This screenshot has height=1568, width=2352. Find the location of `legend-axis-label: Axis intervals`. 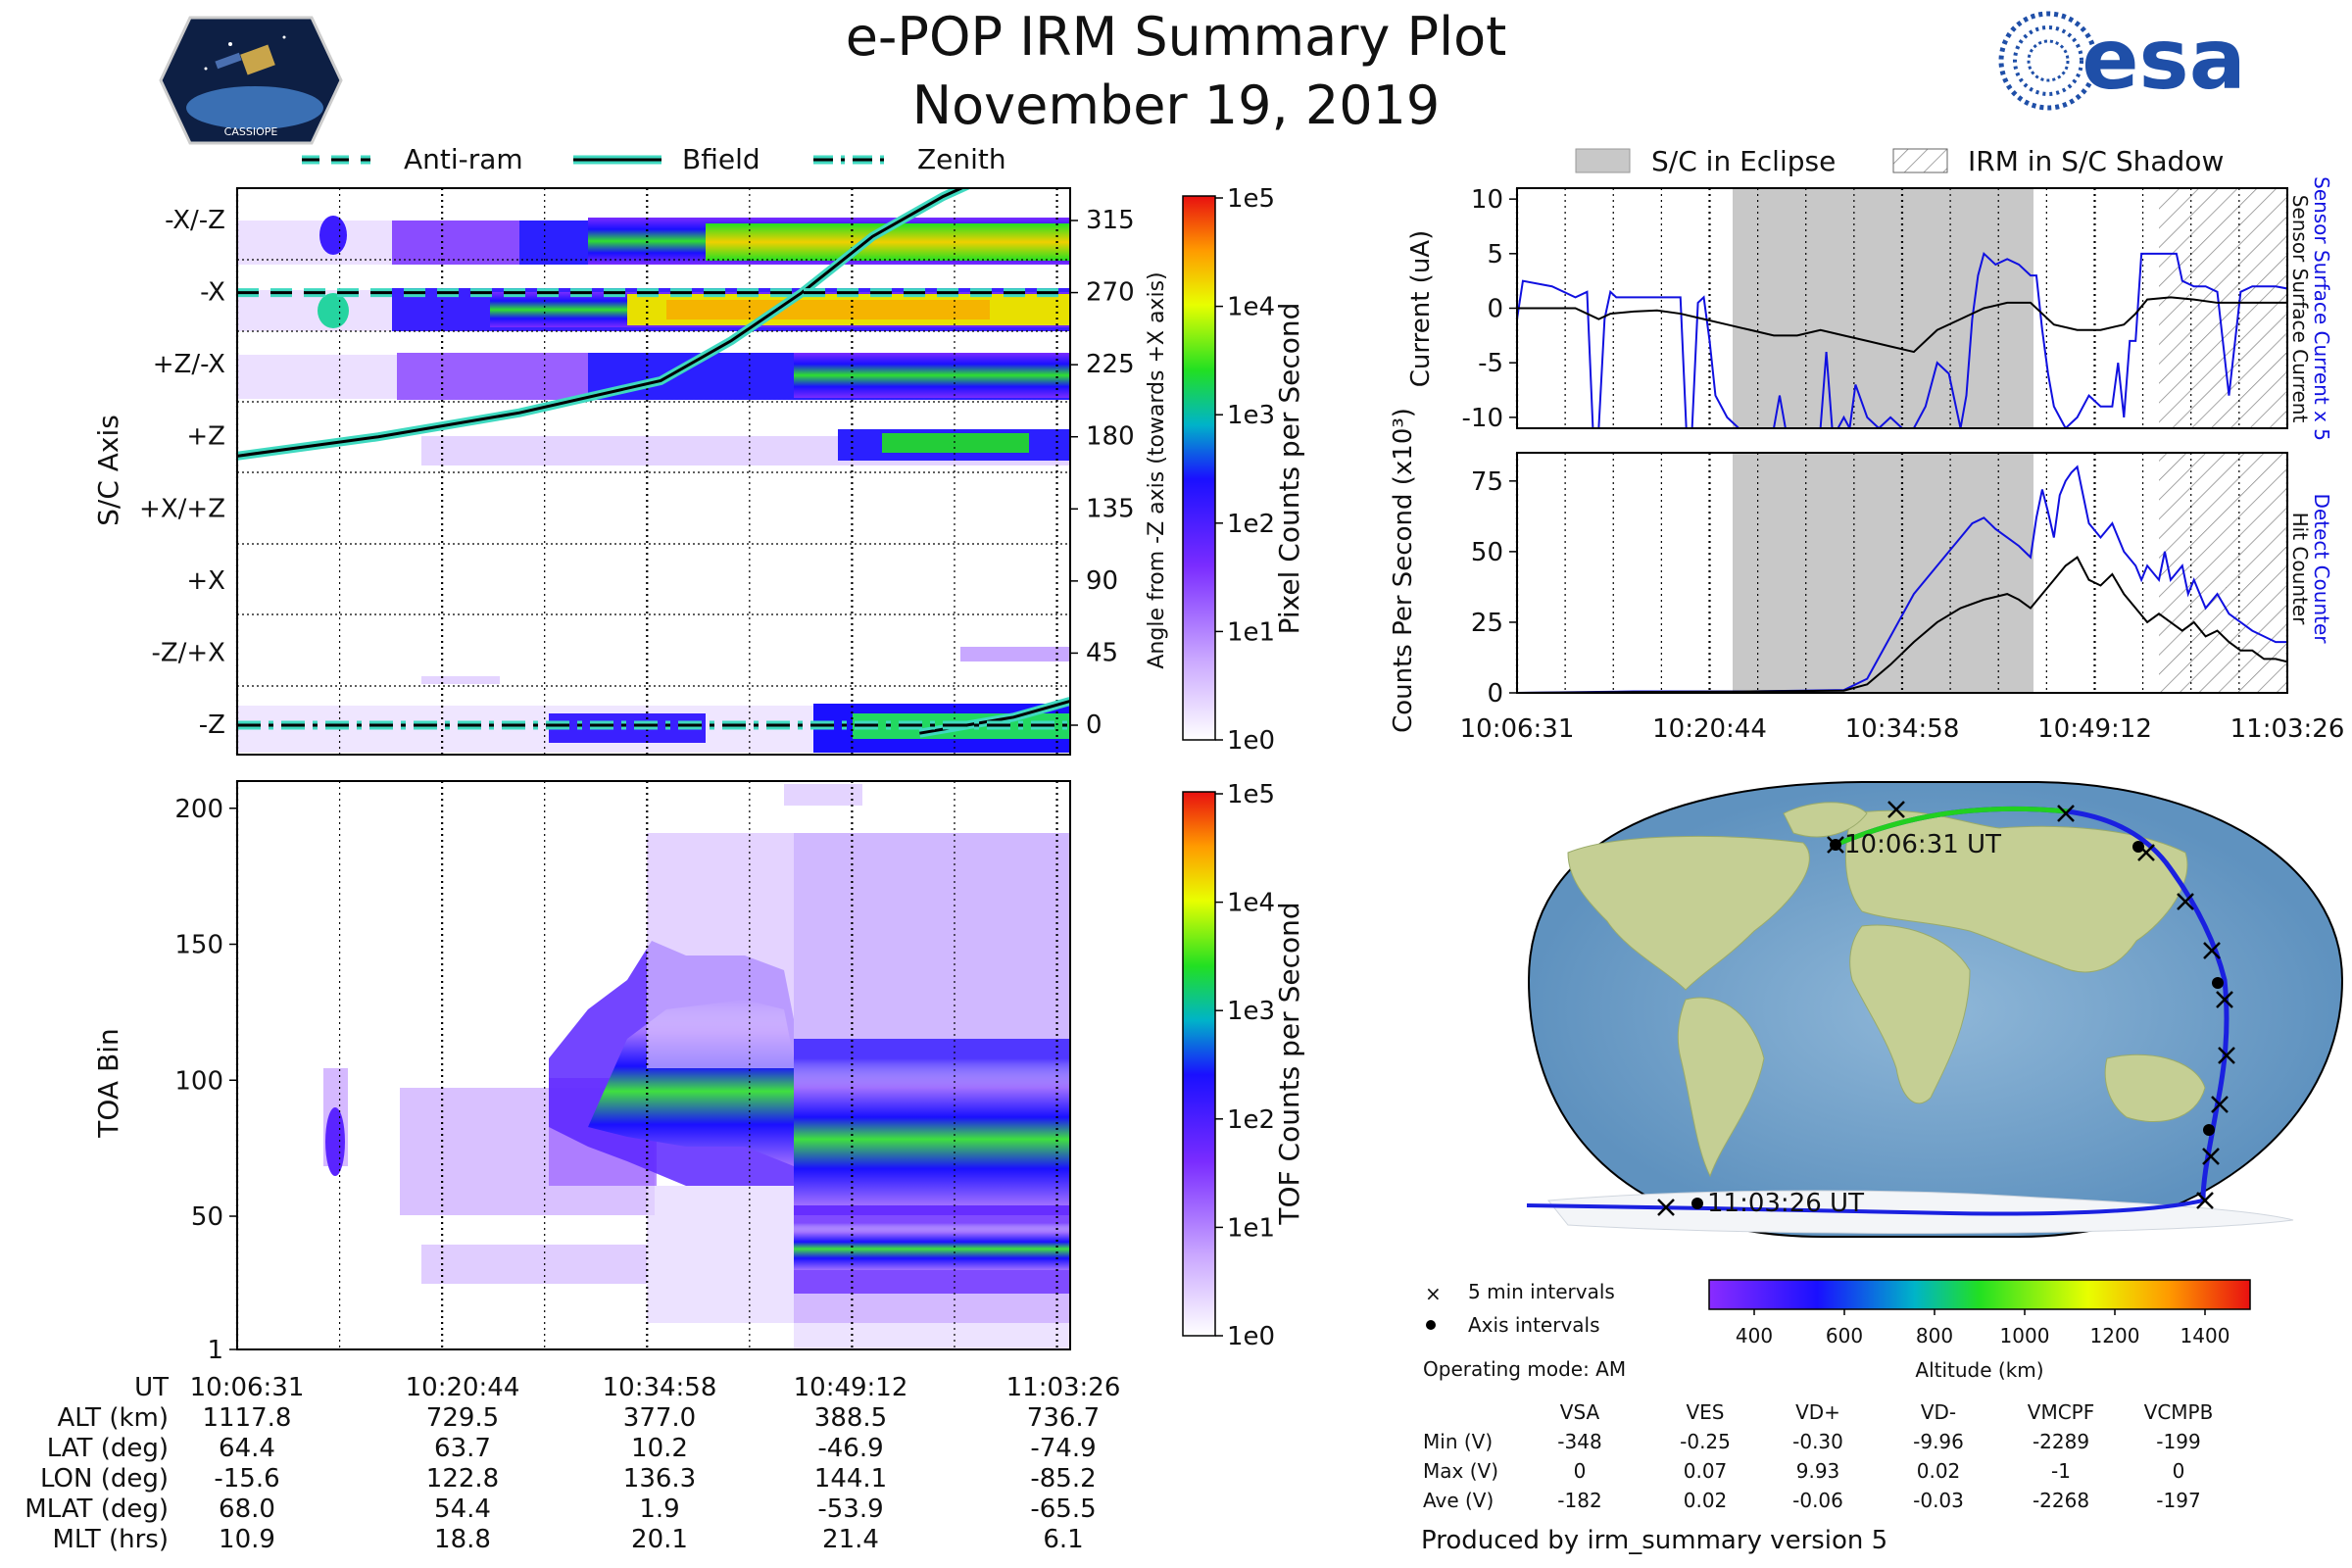

legend-axis-label: Axis intervals is located at coordinates (1534, 1325).